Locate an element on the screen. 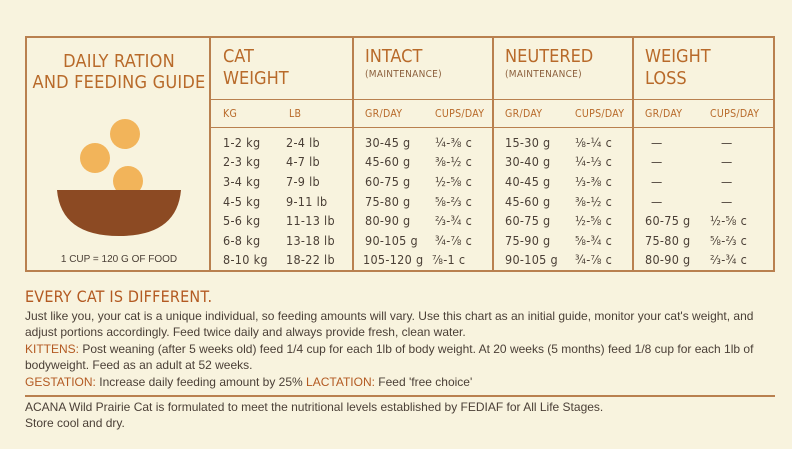 The height and width of the screenshot is (449, 792). cell-lb: 2-4 lb is located at coordinates (303, 142).